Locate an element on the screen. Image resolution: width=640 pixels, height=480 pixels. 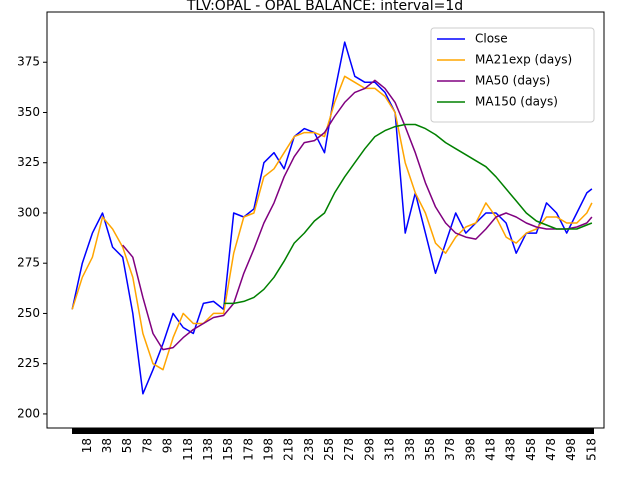
x-tick-label: 398 is located at coordinates (470, 449).